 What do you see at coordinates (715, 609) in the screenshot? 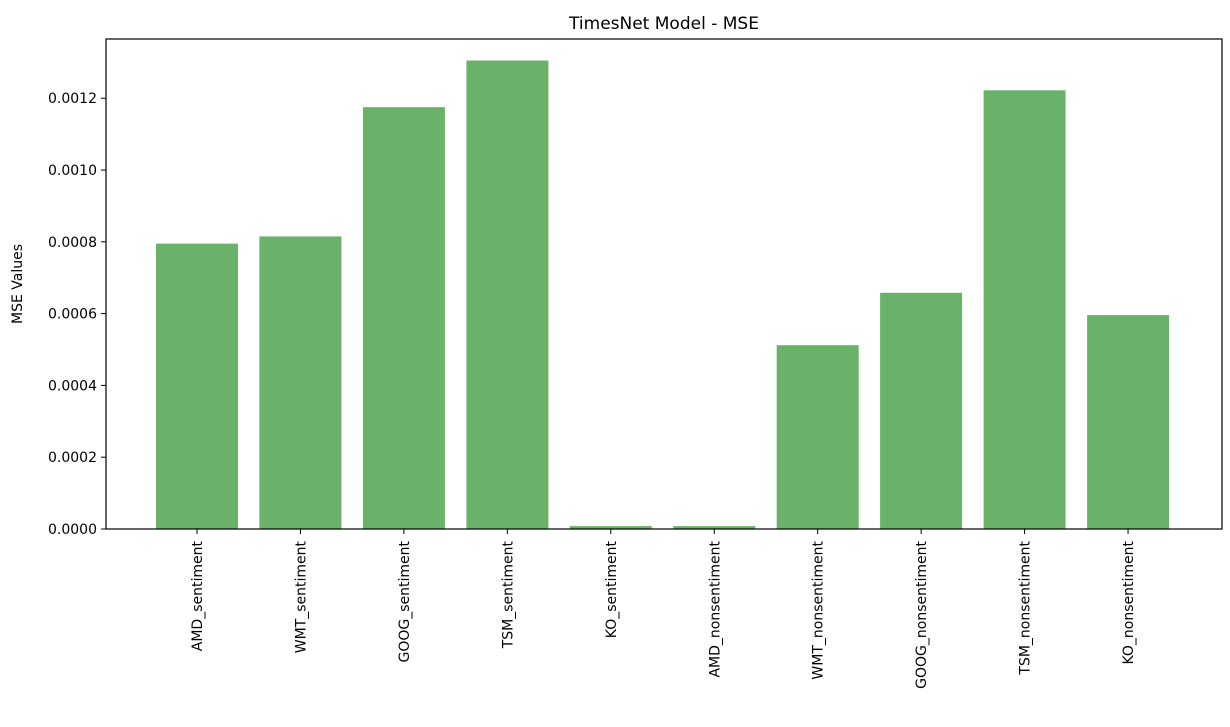
I see `x-tick-label: AMD_nonsentiment` at bounding box center [715, 609].